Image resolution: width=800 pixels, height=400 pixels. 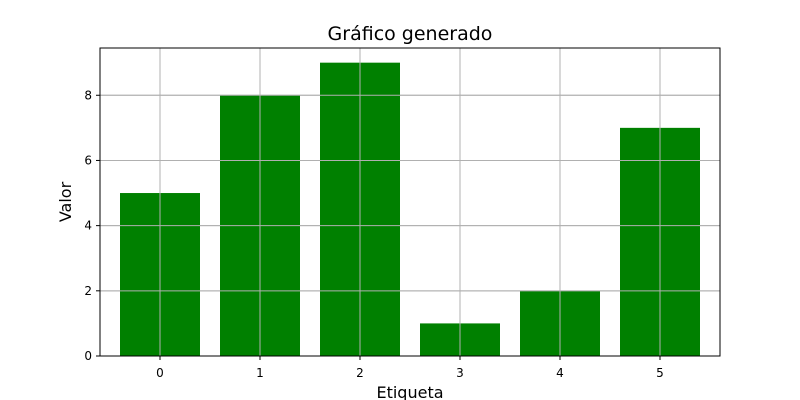 What do you see at coordinates (65, 201) in the screenshot?
I see `y-axis-title: Valor` at bounding box center [65, 201].